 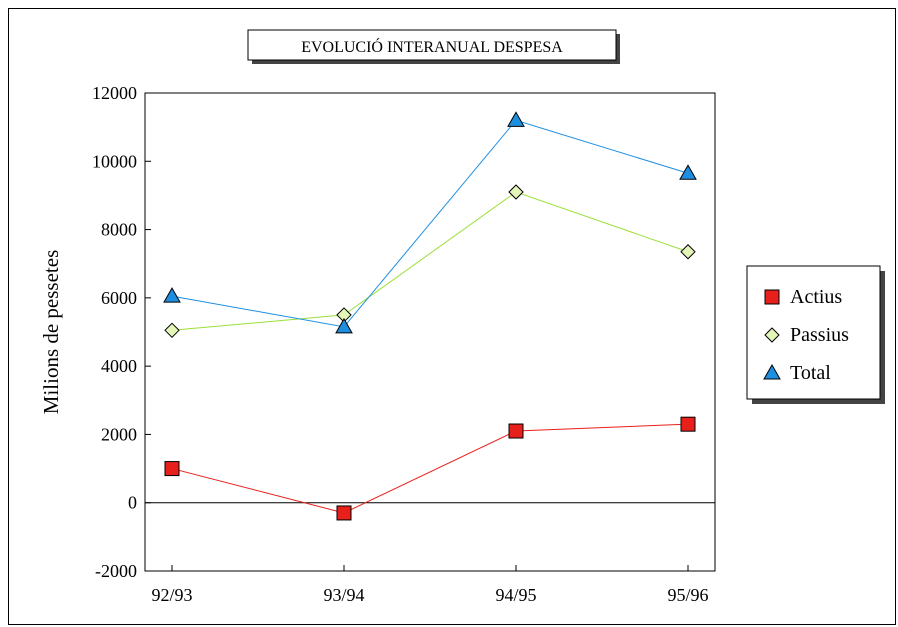 I want to click on legend-marker-passius, so click(x=772, y=335).